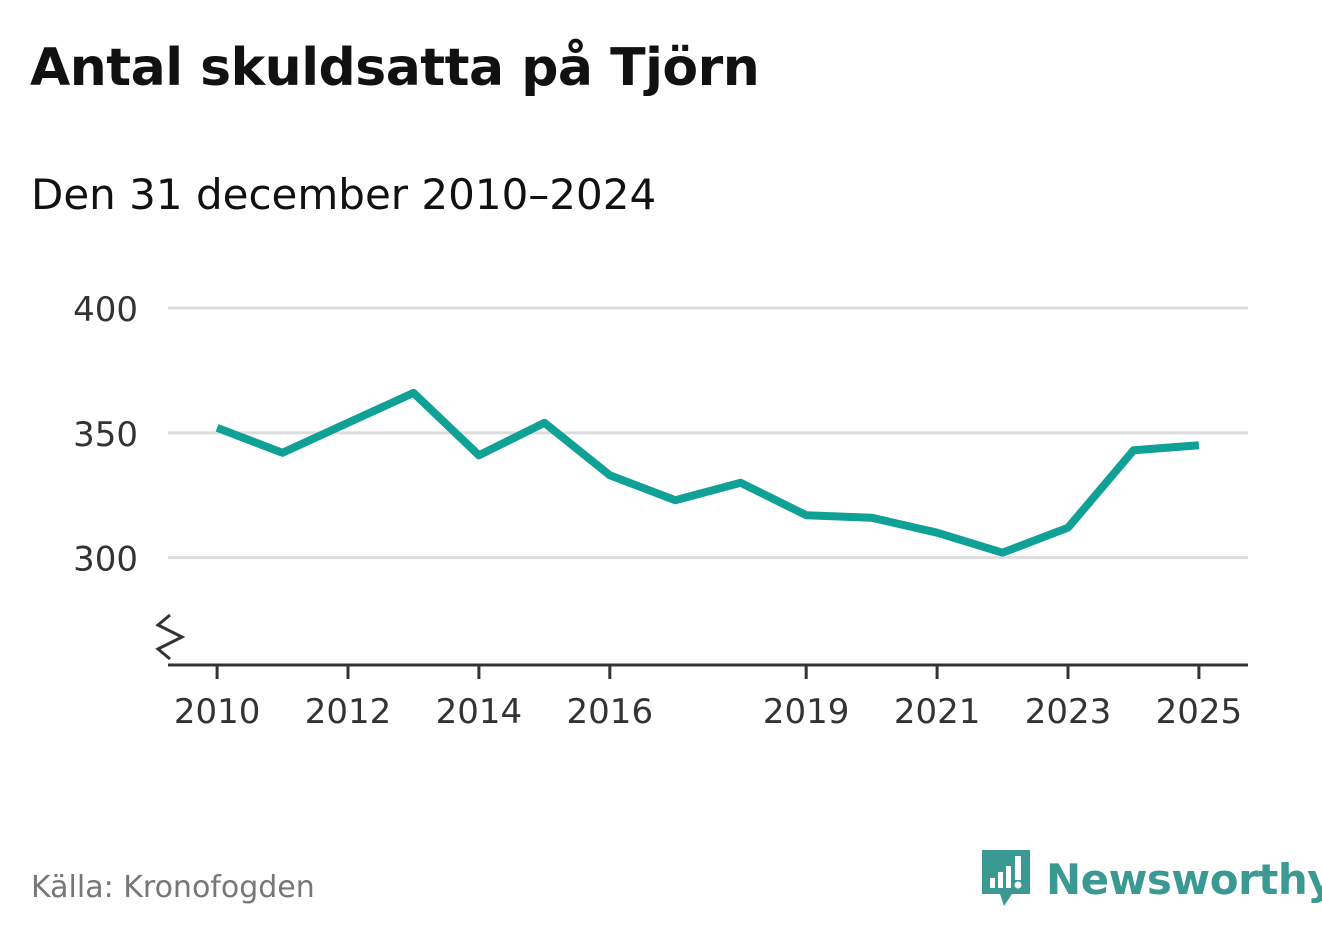 The width and height of the screenshot is (1322, 939). Describe the element at coordinates (348, 712) in the screenshot. I see `x-tick-label-2012: 2012` at that location.